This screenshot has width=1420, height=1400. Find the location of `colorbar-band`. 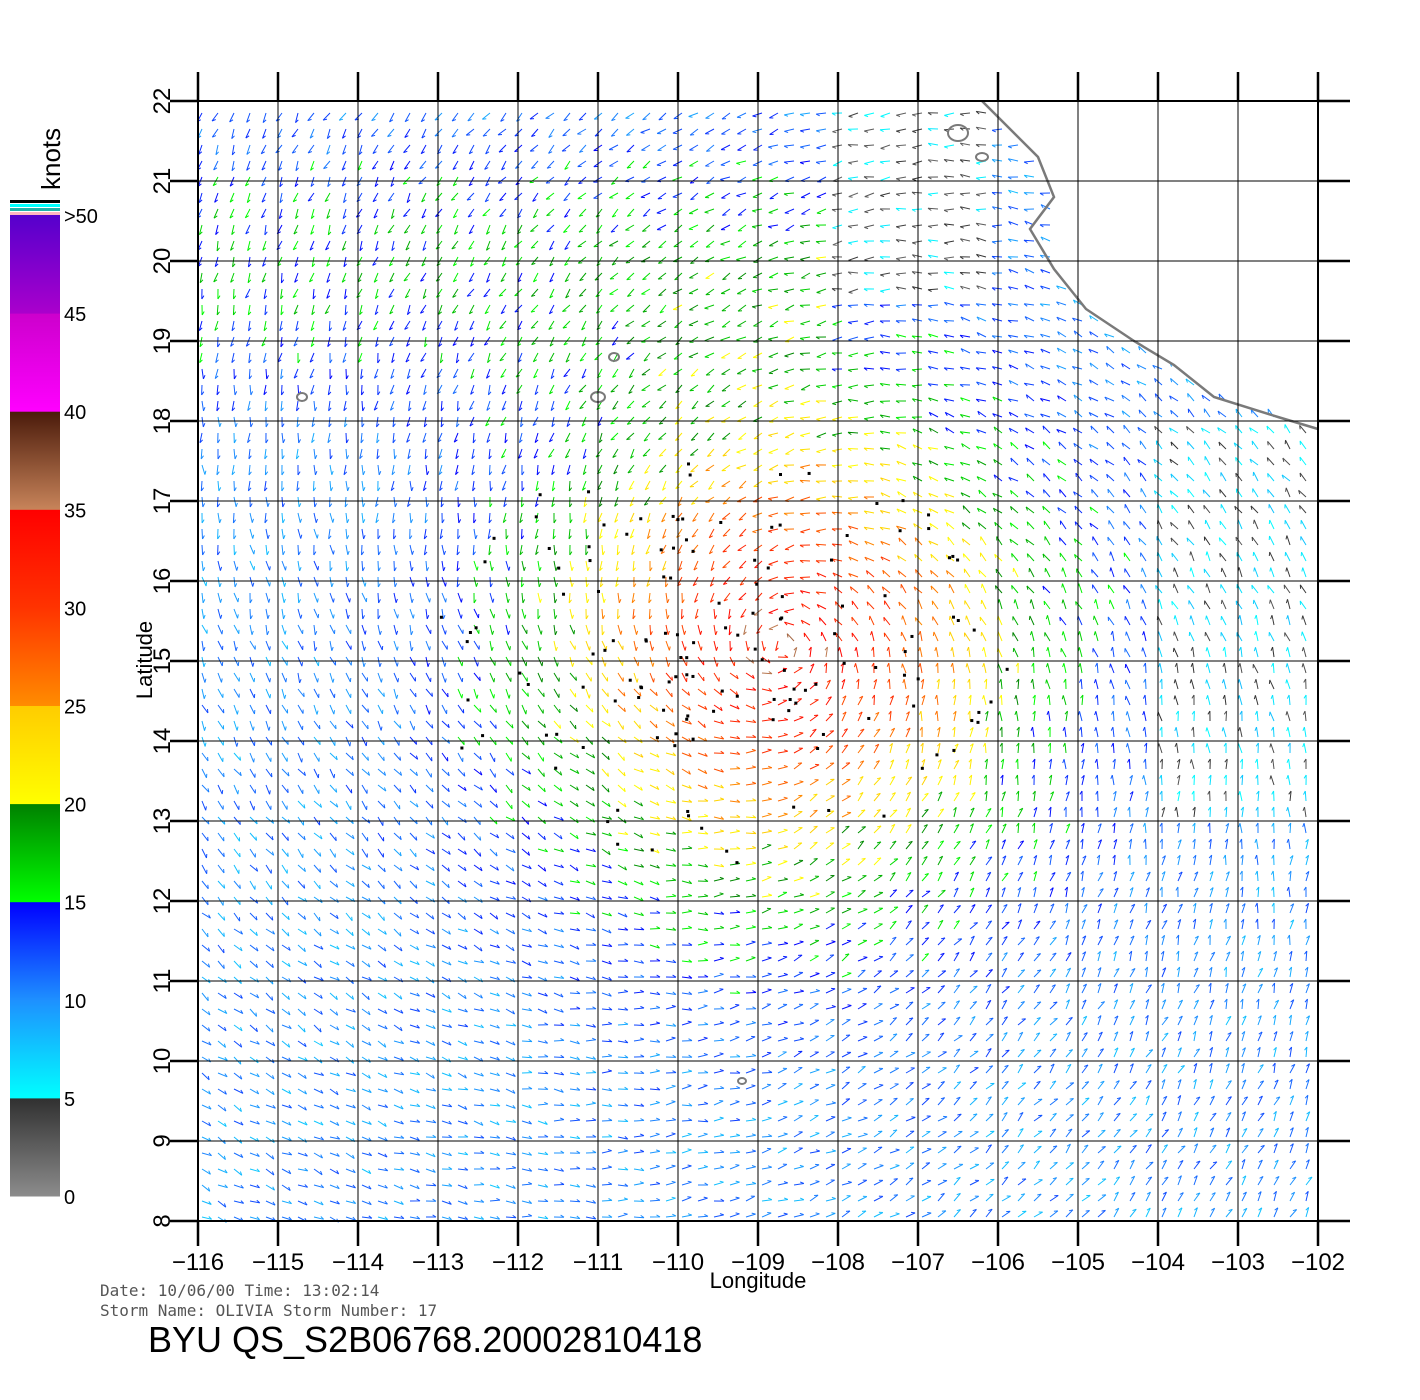

colorbar-band is located at coordinates (35, 656).